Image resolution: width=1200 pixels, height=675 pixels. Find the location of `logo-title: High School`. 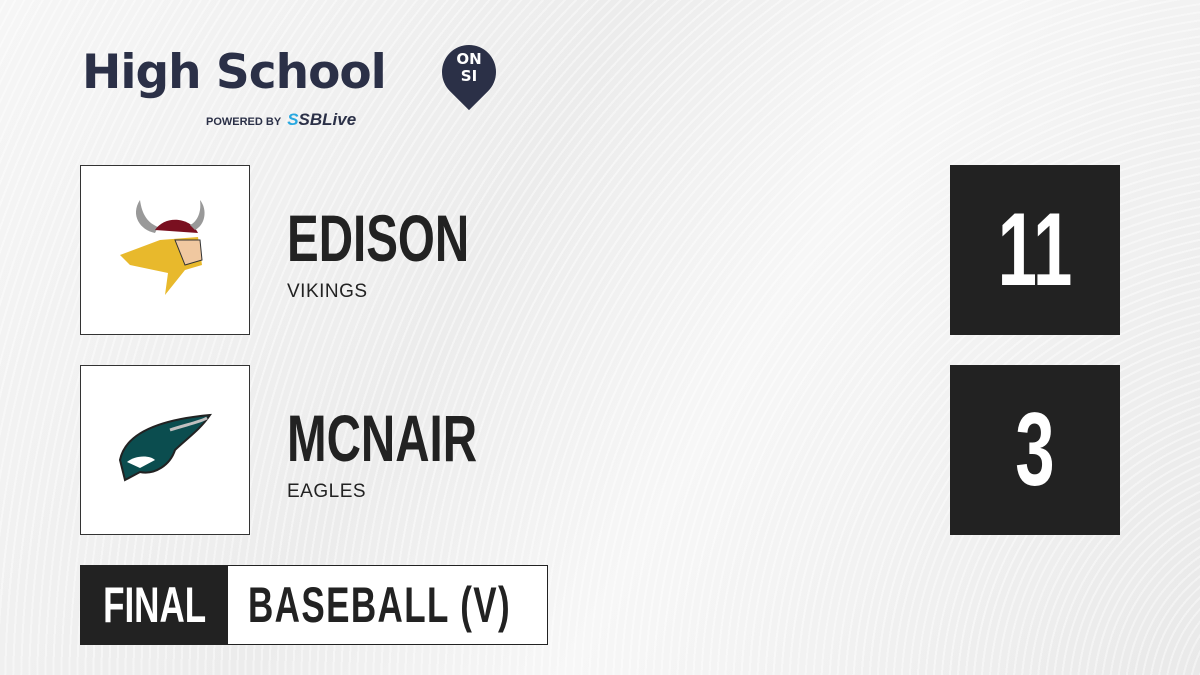

logo-title: High School is located at coordinates (234, 72).